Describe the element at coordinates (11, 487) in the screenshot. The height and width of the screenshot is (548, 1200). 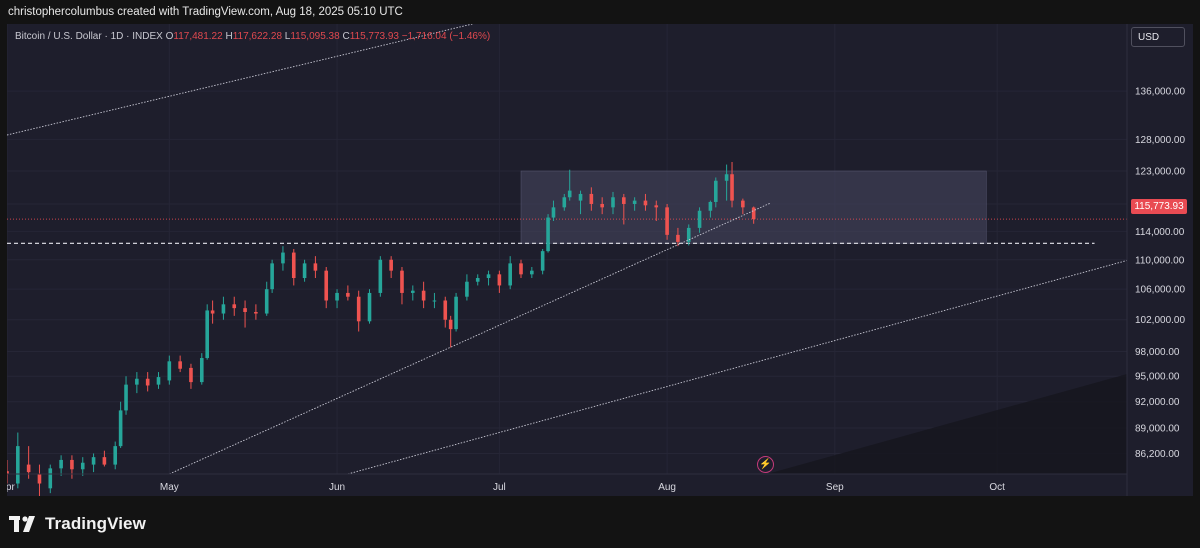
I see `x-tick-label: Apr` at that location.